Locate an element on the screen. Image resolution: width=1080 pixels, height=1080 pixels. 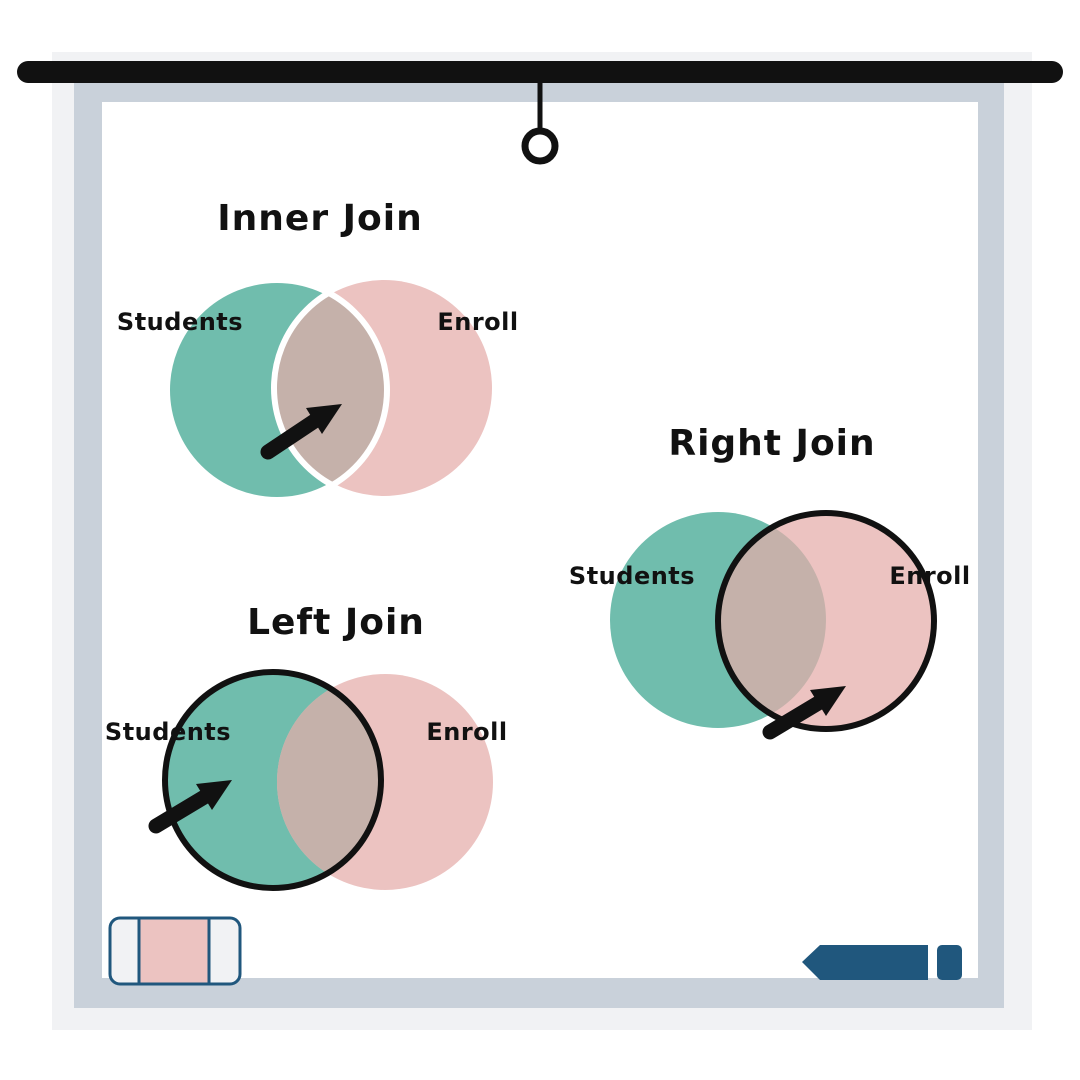
inner-join-students-label: Students is located at coordinates (180, 322).